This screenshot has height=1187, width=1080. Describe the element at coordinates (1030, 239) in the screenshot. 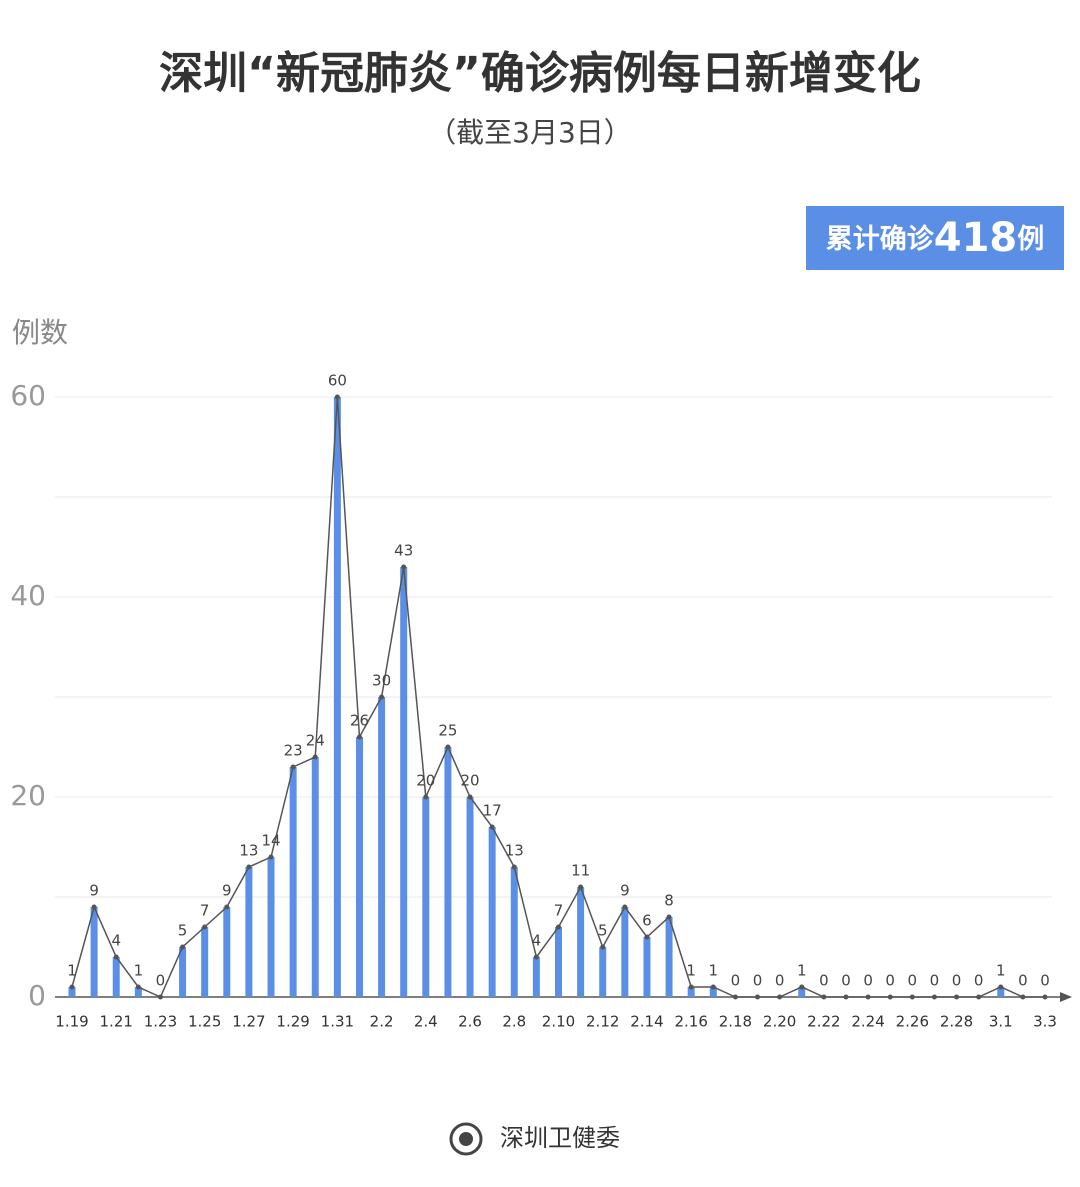

I see `badge-suffix: 例` at that location.